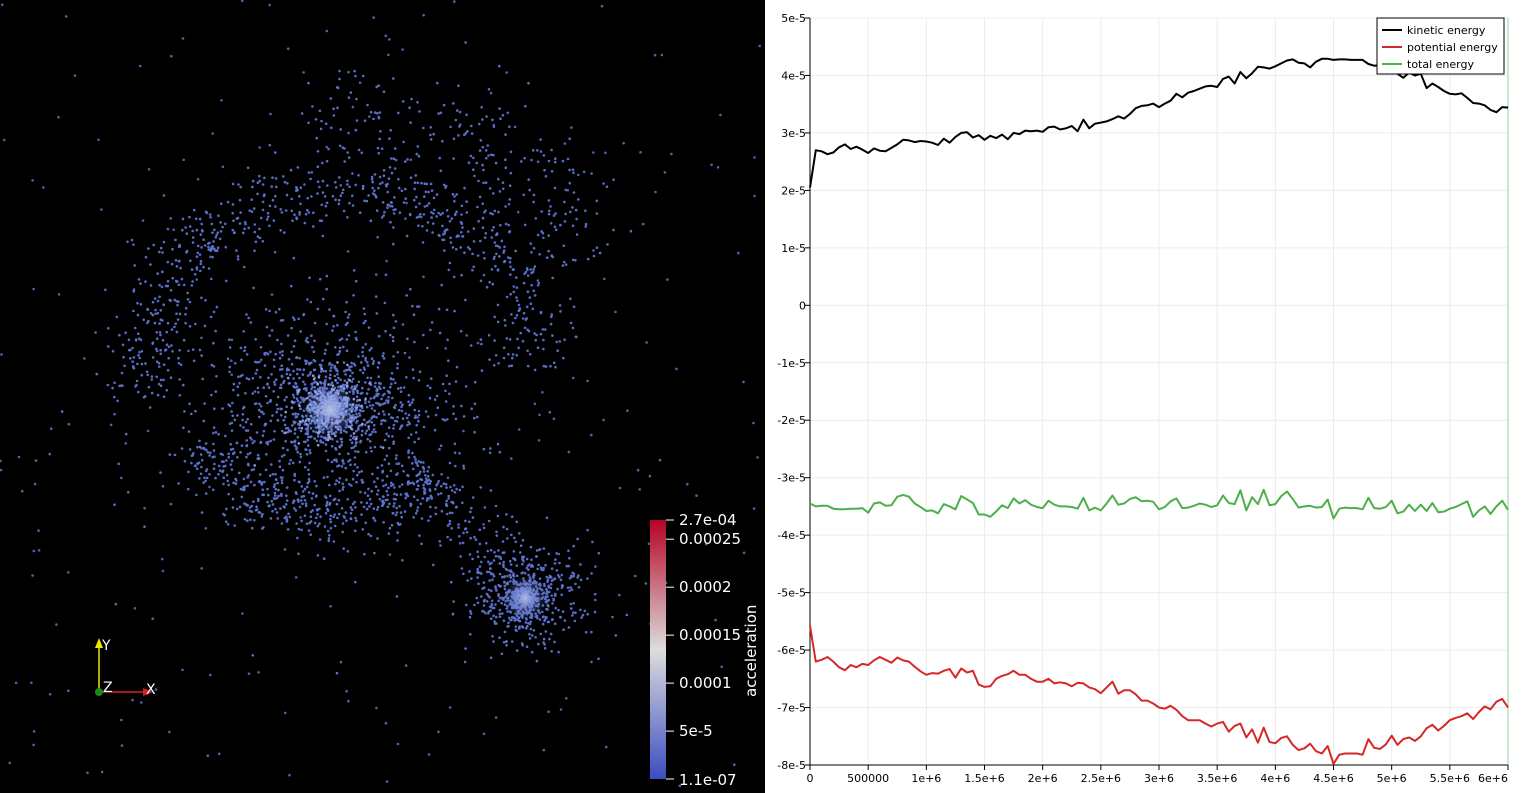  I want to click on y-axis-arrow, so click(99, 643).